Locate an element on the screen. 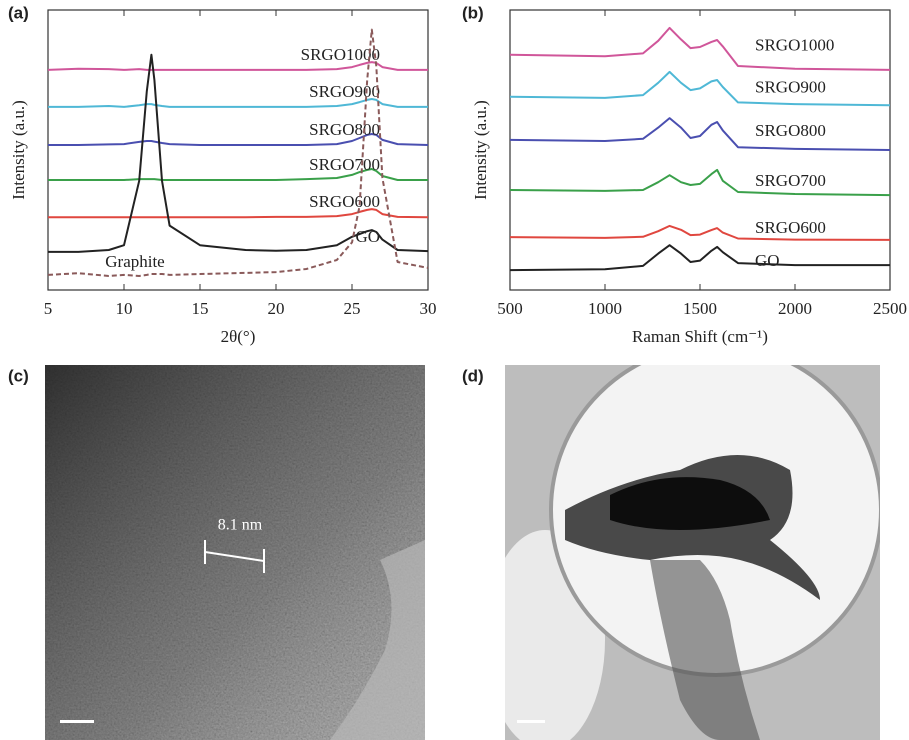  x-axis-title: 2θ(°) is located at coordinates (238, 336).